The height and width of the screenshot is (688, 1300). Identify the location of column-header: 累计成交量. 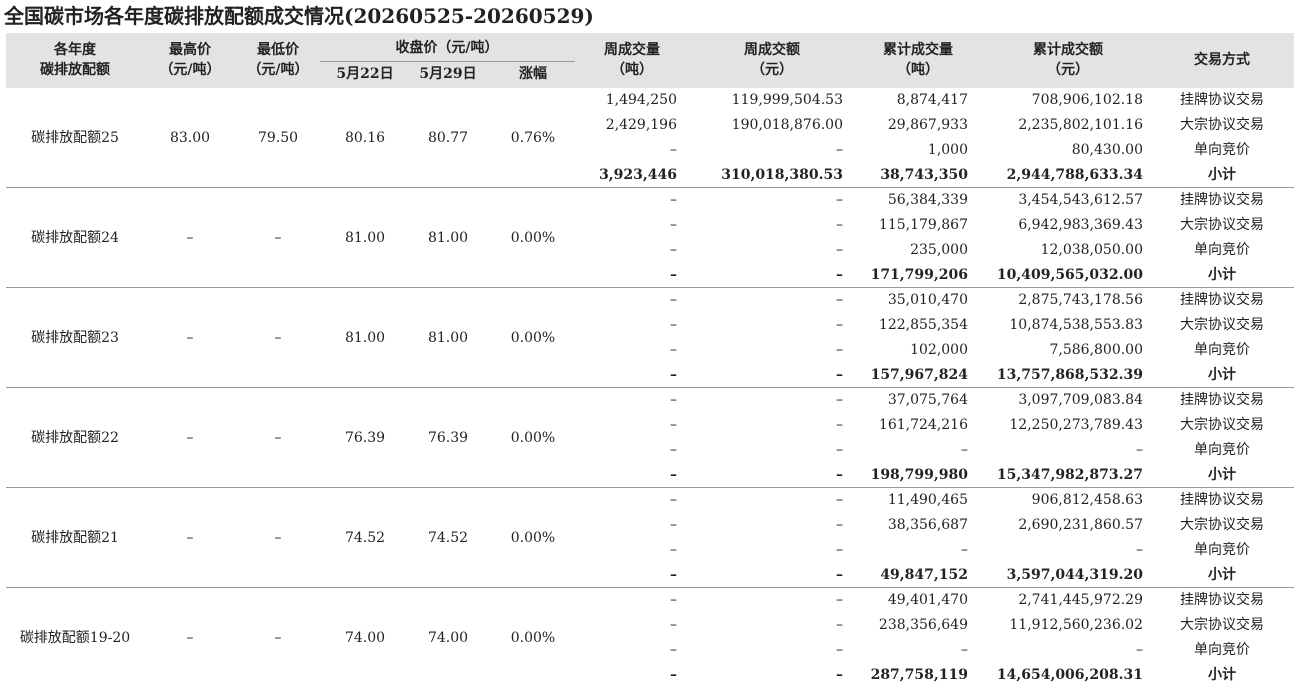
(918, 50).